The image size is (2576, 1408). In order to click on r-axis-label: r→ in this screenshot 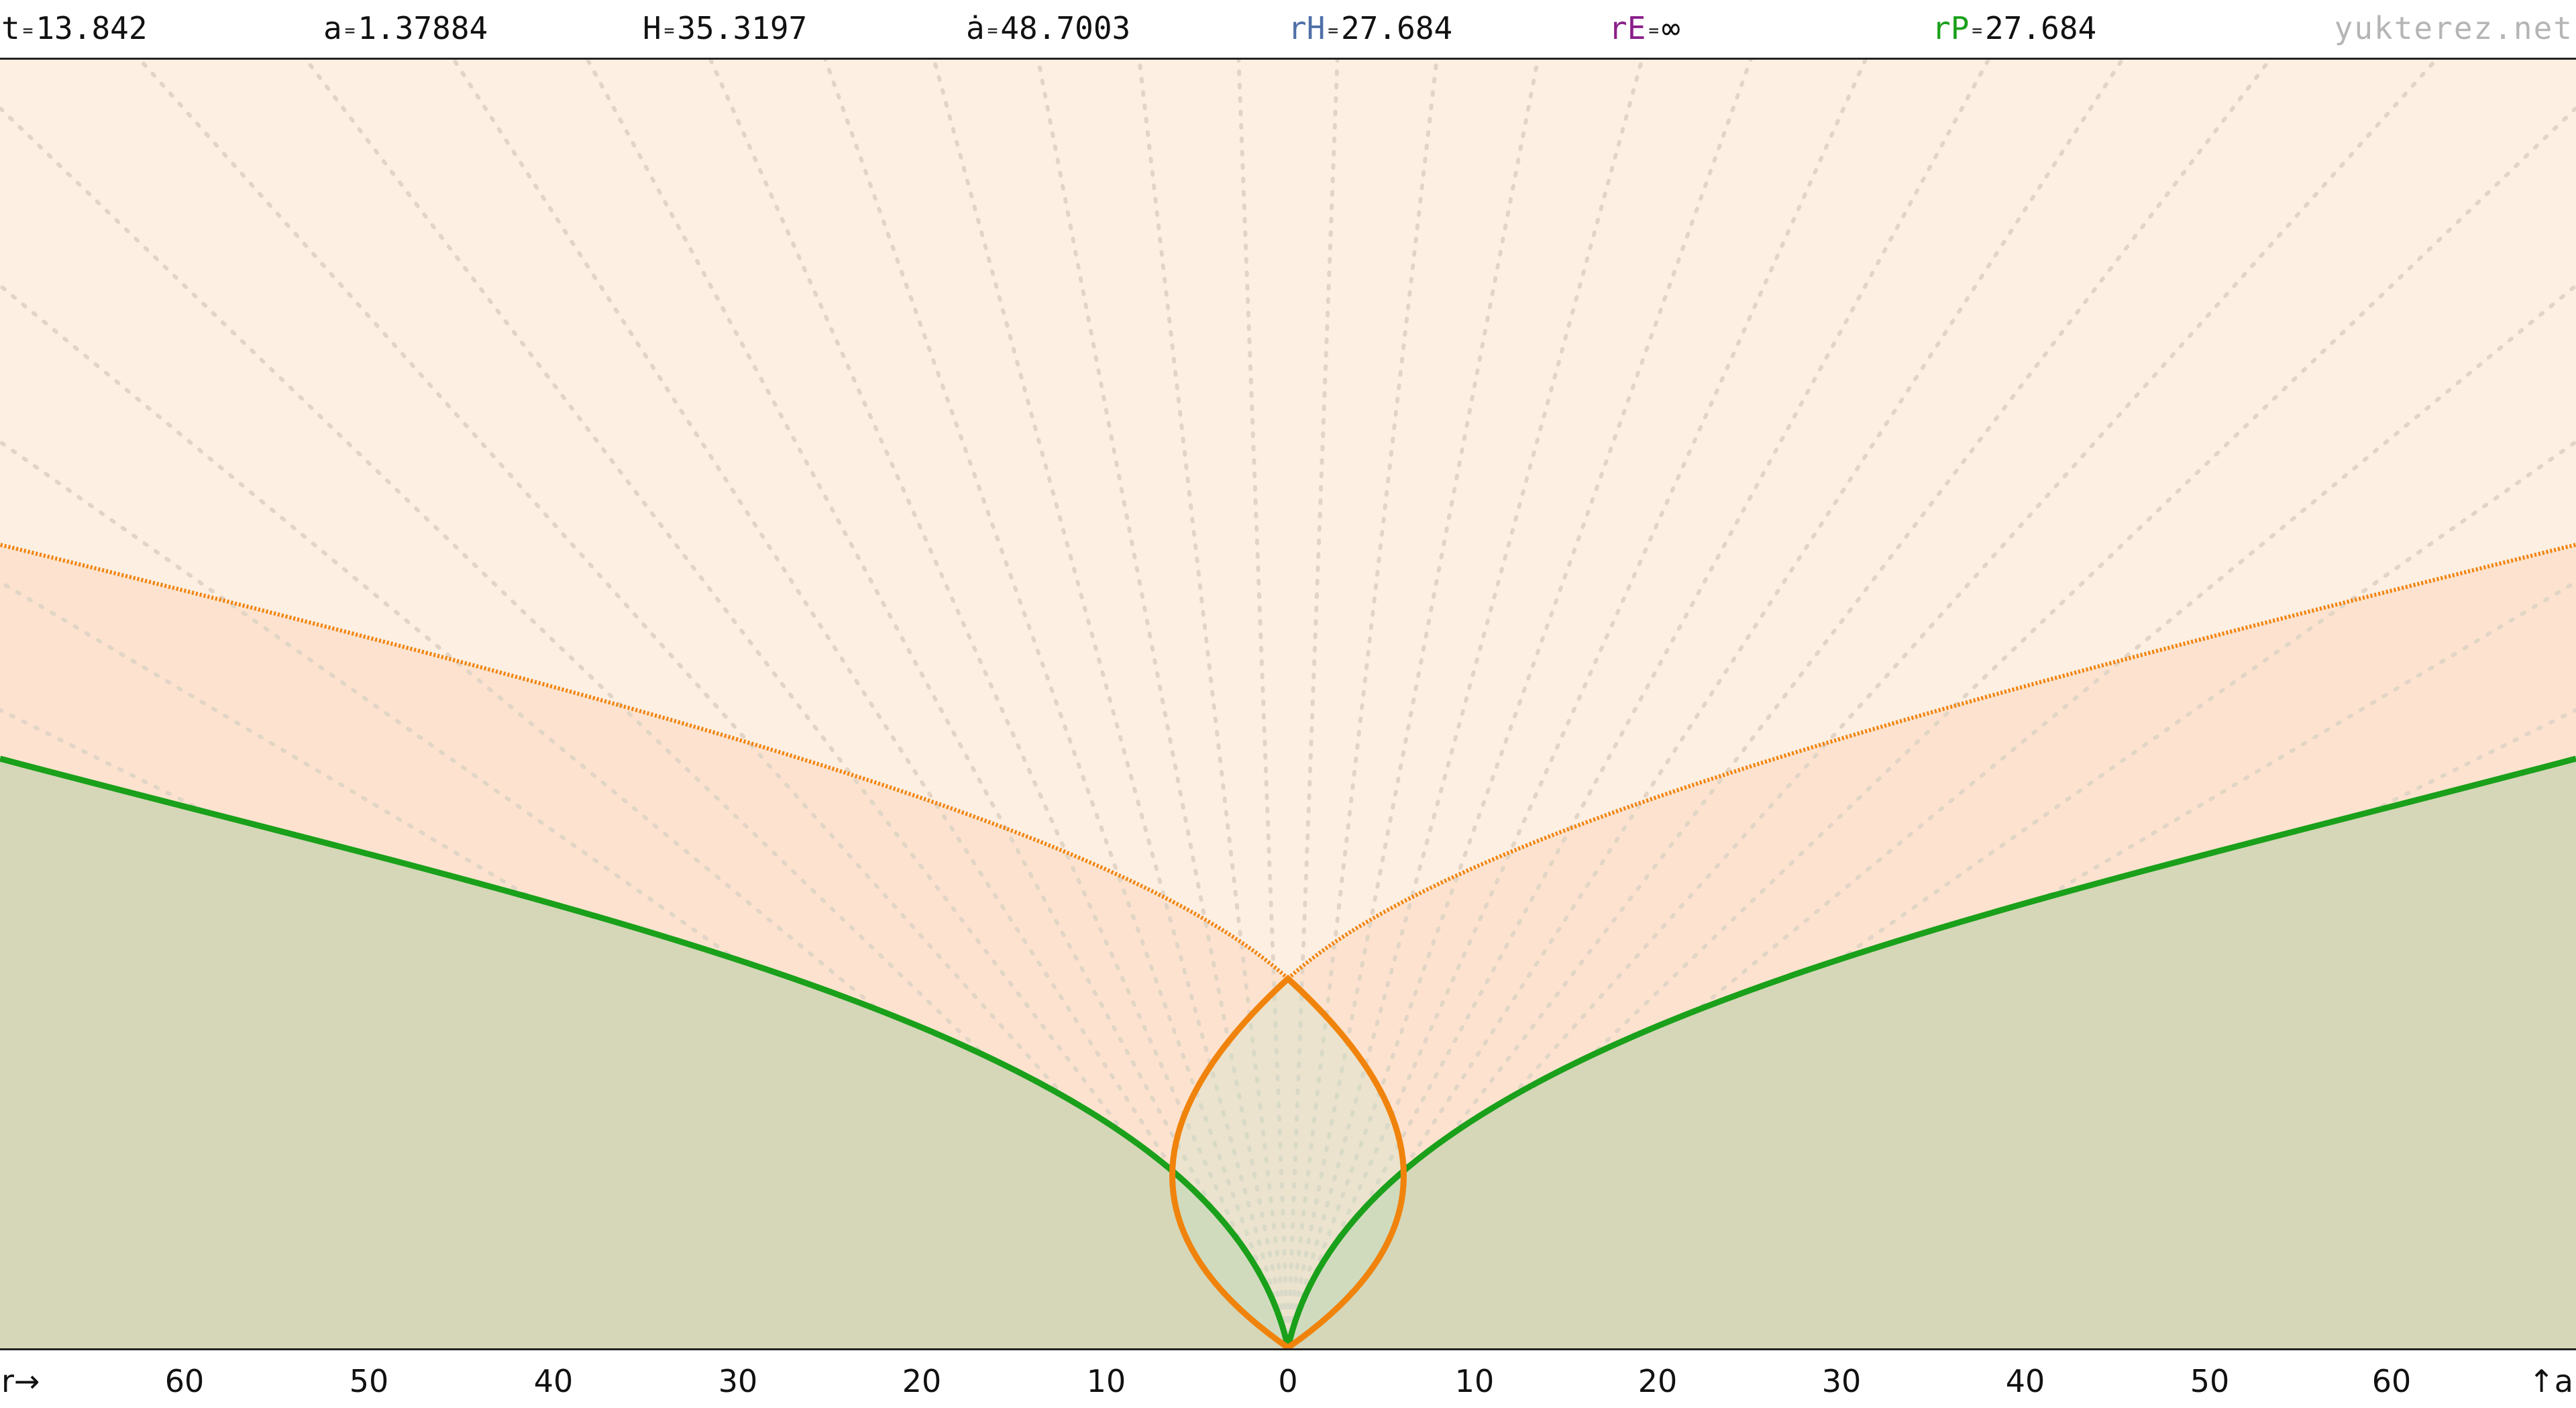, I will do `click(20, 1381)`.